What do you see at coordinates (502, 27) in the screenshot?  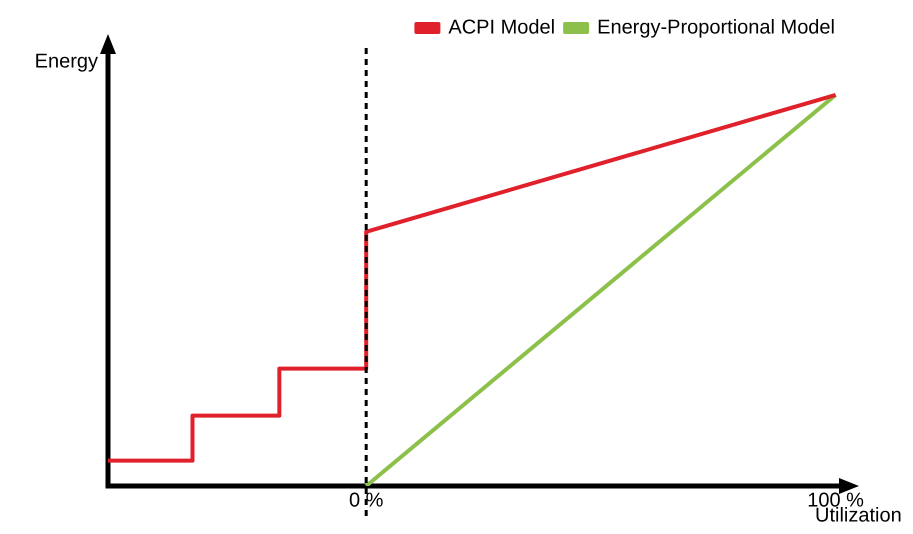 I see `legend-label: ACPI Model` at bounding box center [502, 27].